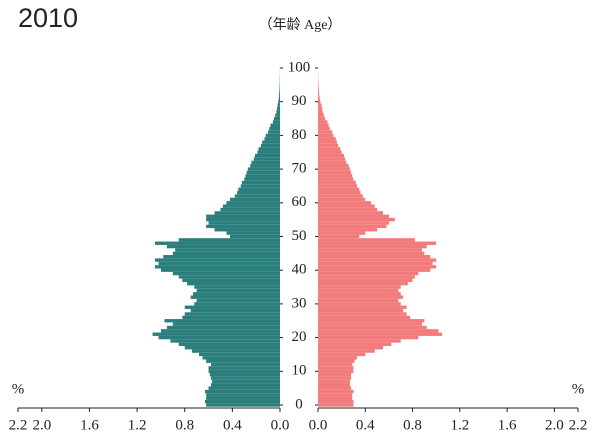  I want to click on y-tick-label: 50, so click(299, 236).